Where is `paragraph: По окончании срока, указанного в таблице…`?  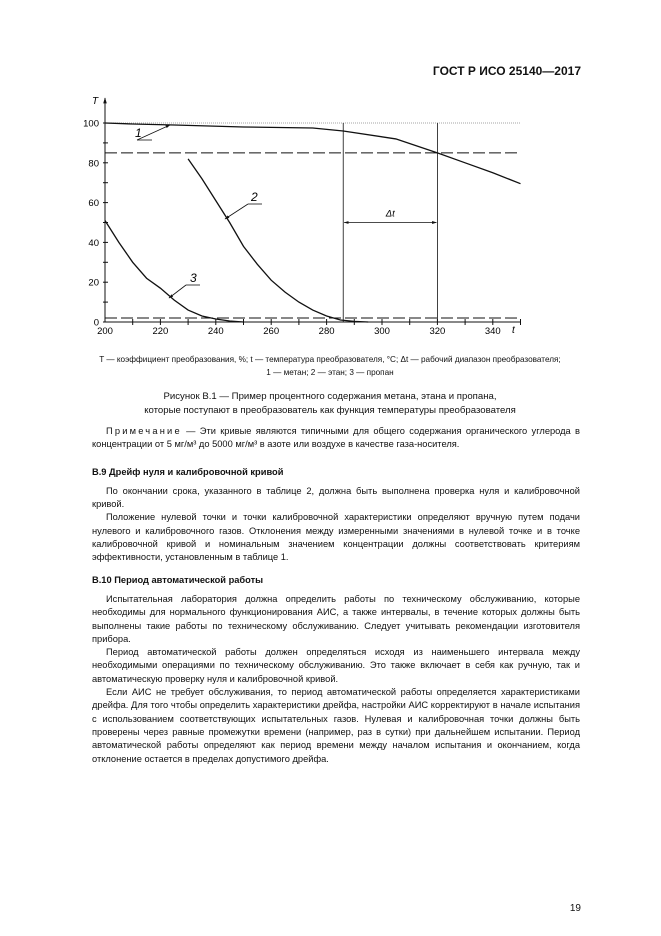 paragraph: По окончании срока, указанного в таблице… is located at coordinates (336, 497).